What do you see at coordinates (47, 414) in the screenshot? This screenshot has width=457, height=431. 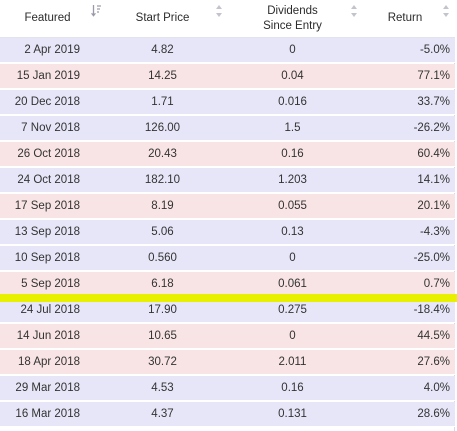 I see `cell-featured-date: 16 Mar 2018` at bounding box center [47, 414].